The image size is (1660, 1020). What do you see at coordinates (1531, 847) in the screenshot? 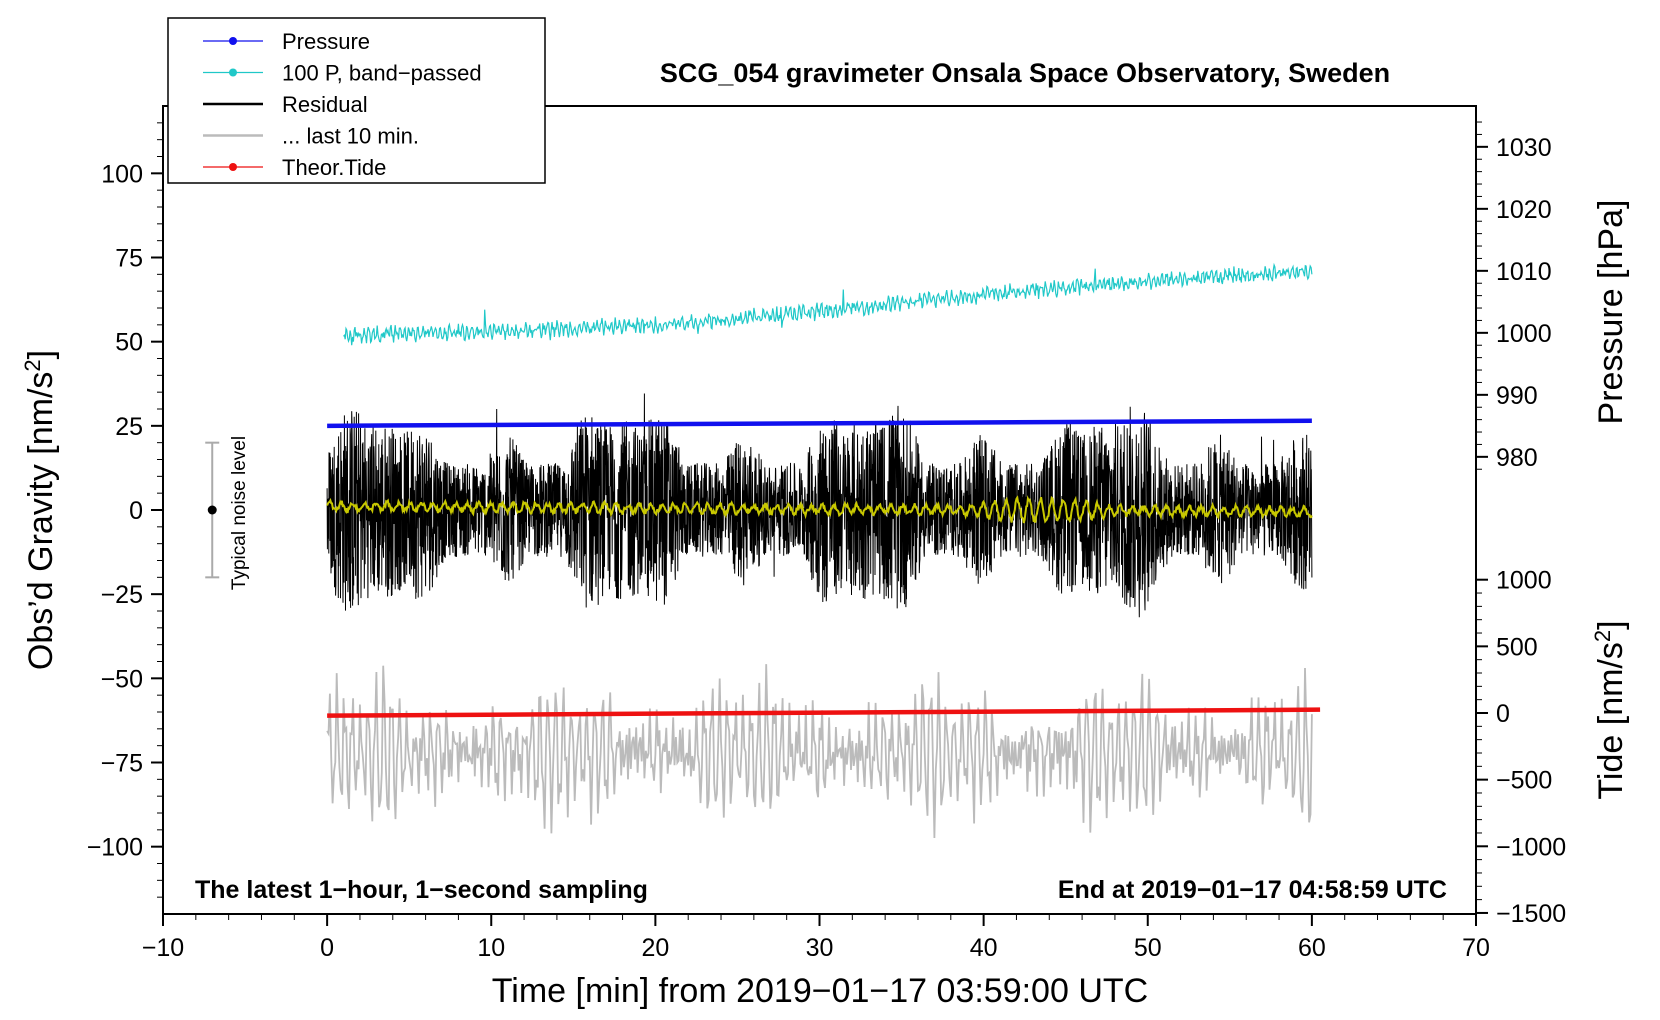
I see `tide-tick-label: −1000` at bounding box center [1531, 847].